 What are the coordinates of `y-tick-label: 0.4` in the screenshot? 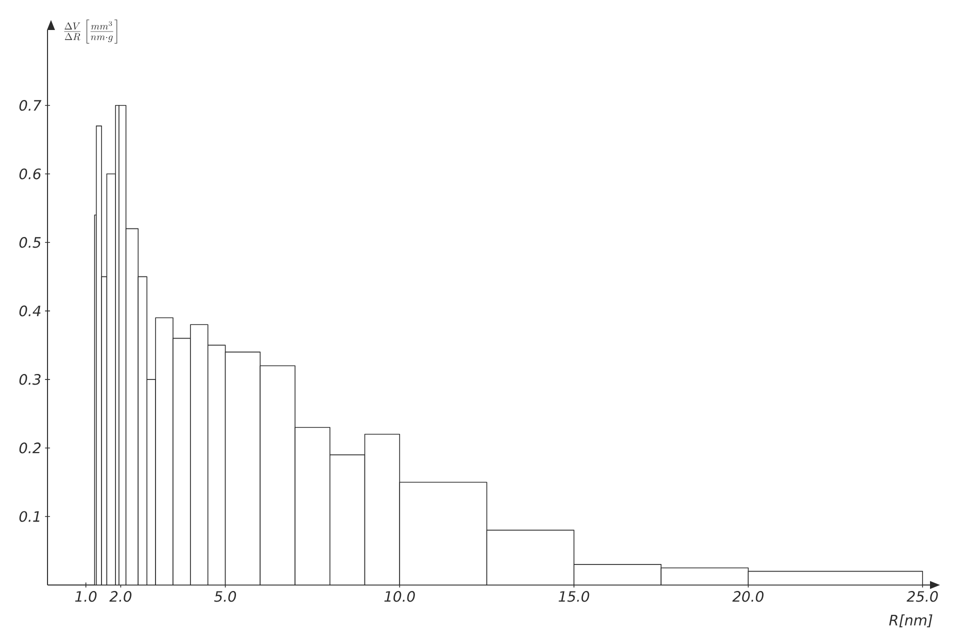 It's located at (29, 311).